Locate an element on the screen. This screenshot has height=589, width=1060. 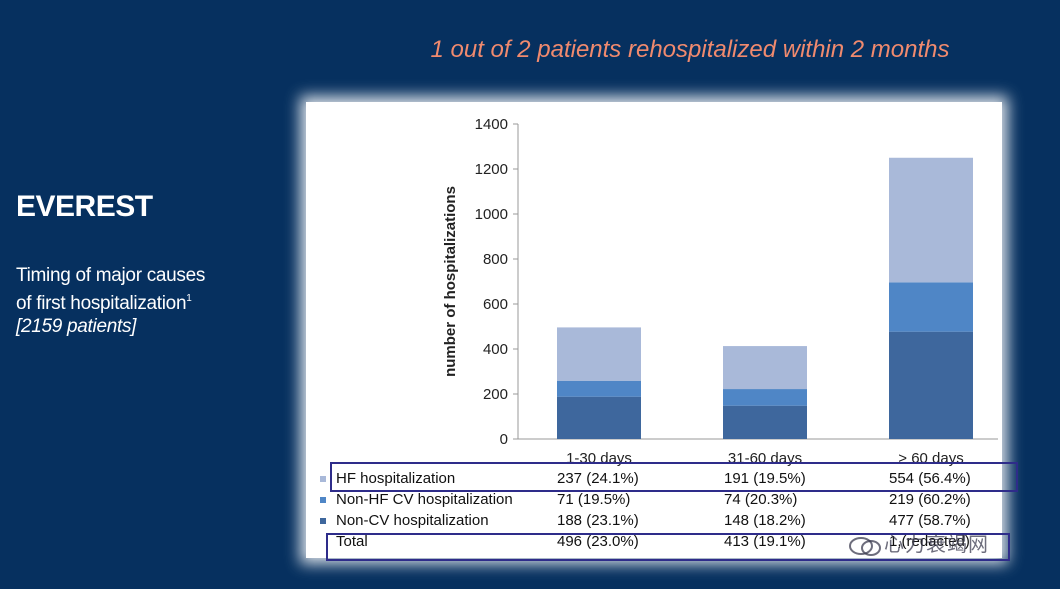
non-cv-swatch is located at coordinates (323, 521).